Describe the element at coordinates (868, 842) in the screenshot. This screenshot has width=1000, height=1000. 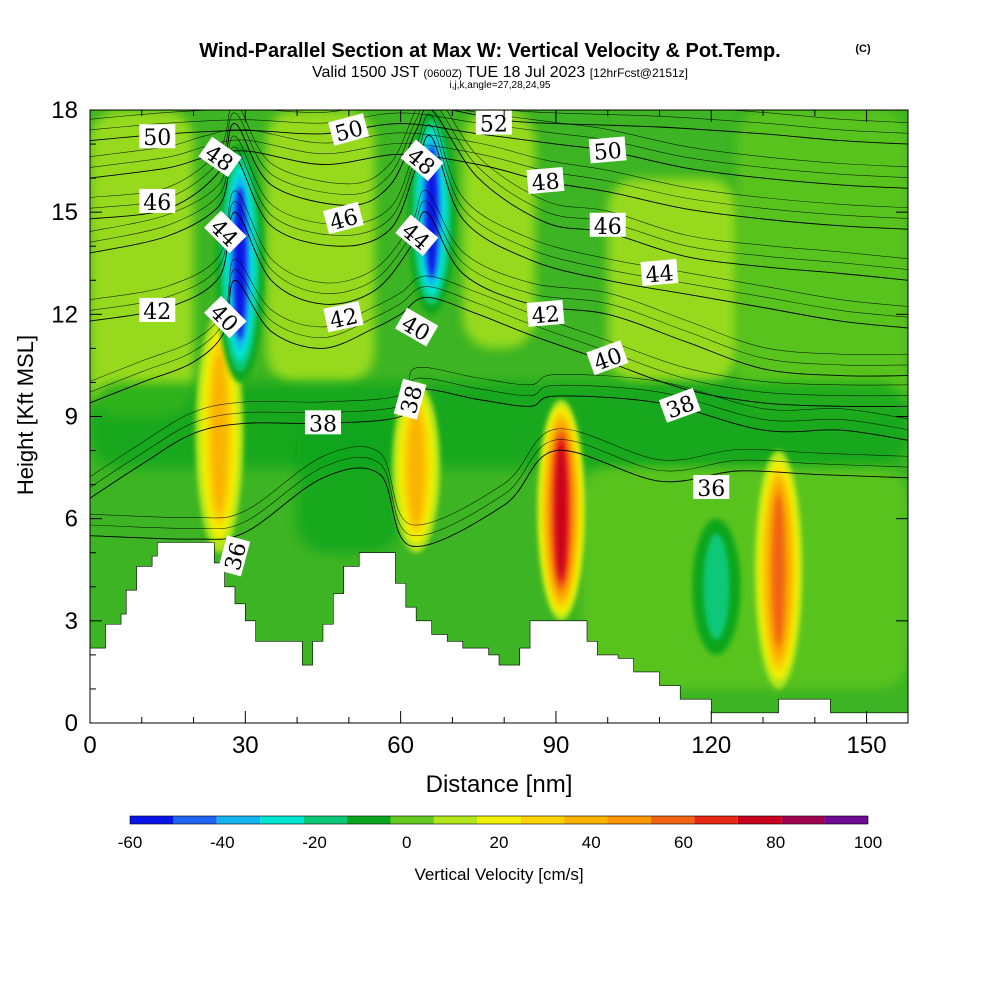
I see `colorbar-tick-label: 100` at that location.